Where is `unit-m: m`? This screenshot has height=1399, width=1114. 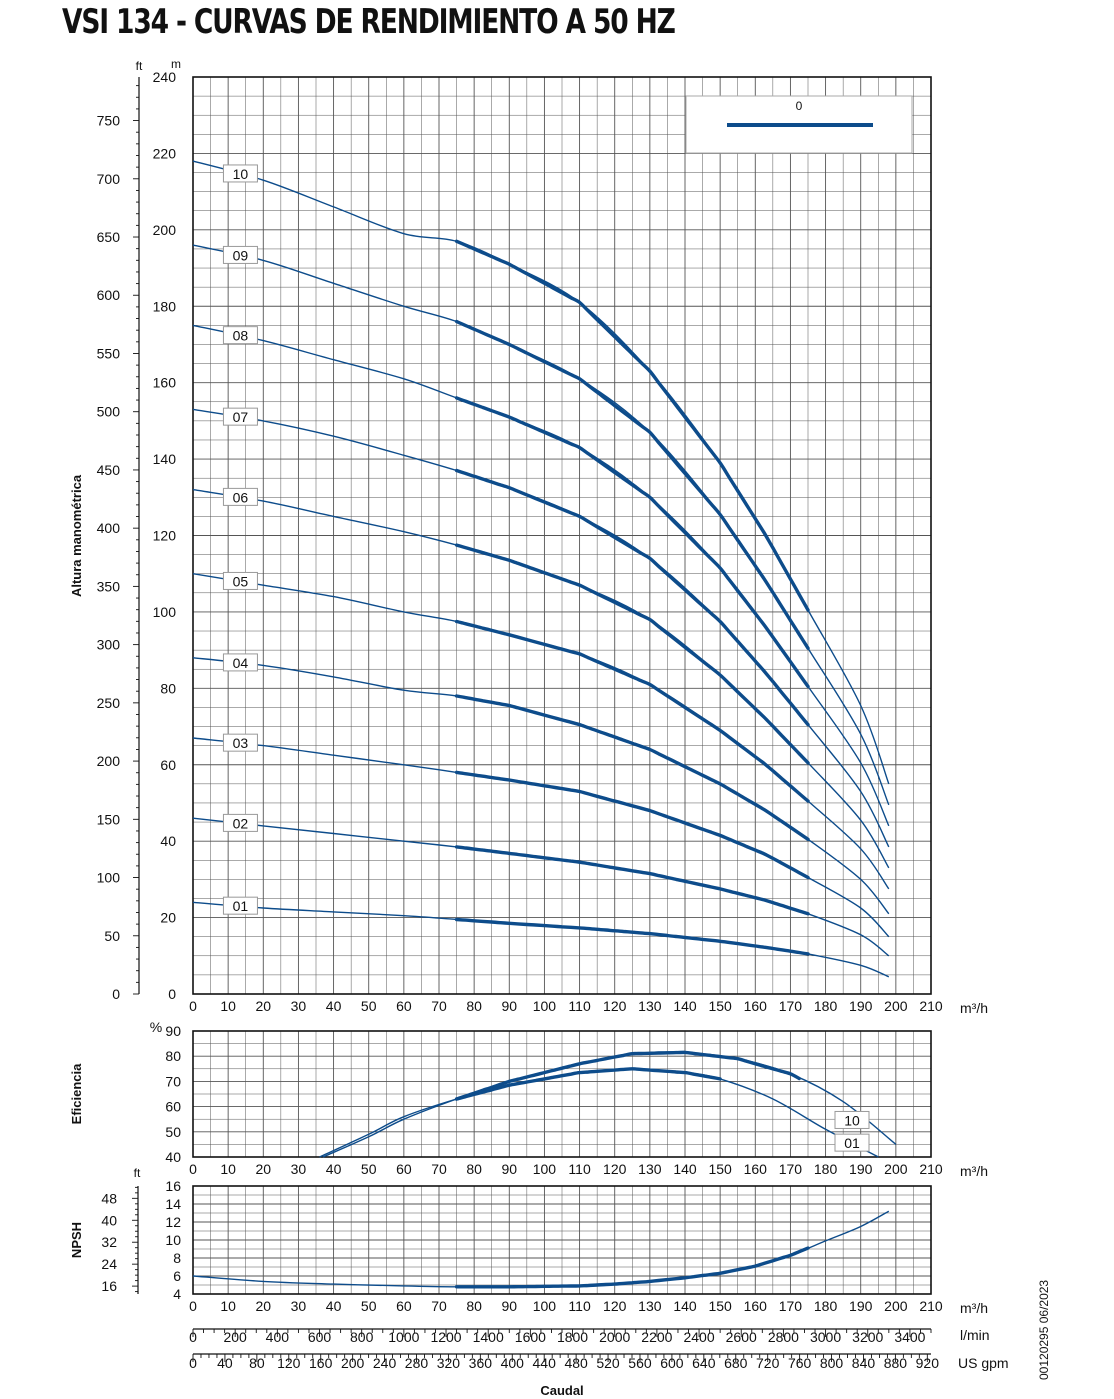 unit-m: m is located at coordinates (176, 64).